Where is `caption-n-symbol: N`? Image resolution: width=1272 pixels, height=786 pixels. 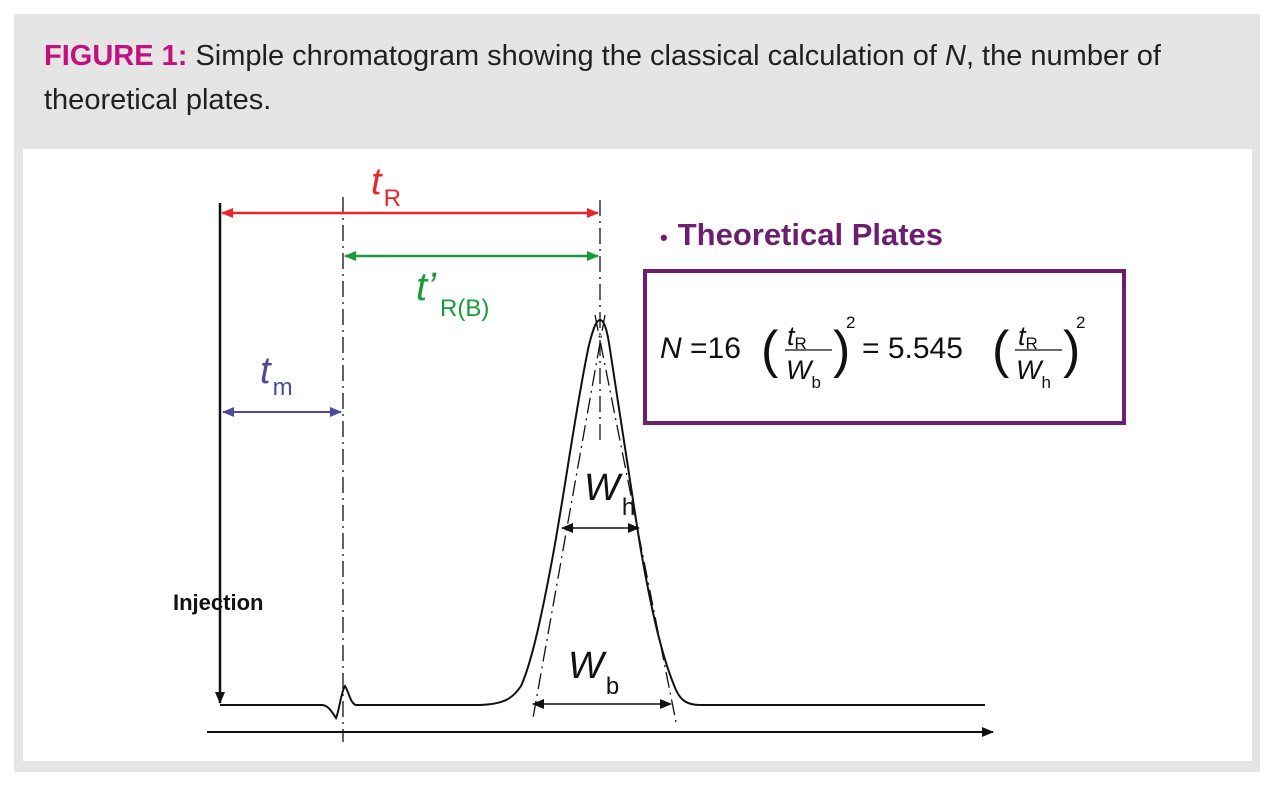
caption-n-symbol: N is located at coordinates (955, 56).